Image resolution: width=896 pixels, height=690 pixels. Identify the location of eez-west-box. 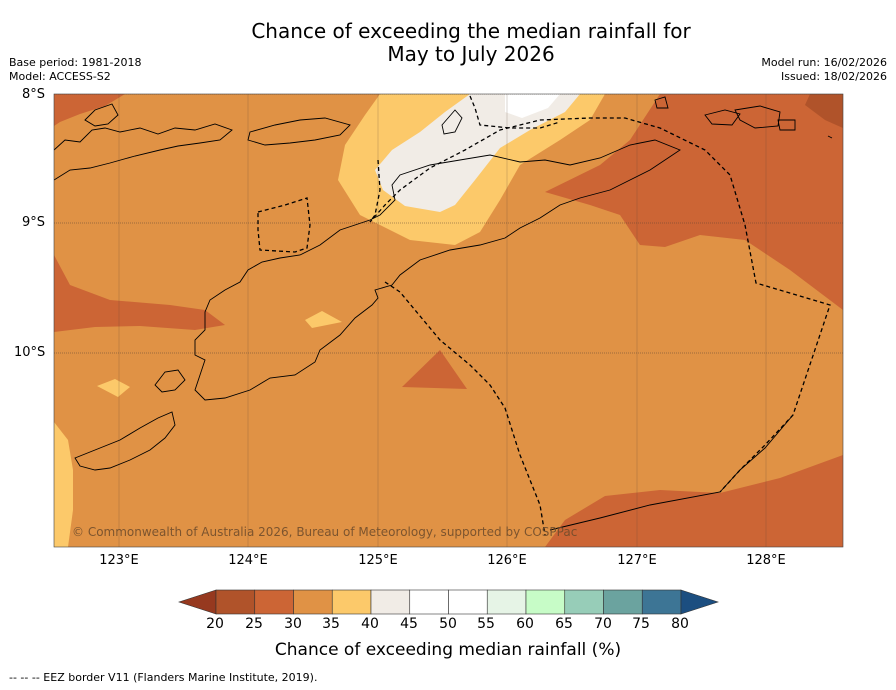
(284, 225).